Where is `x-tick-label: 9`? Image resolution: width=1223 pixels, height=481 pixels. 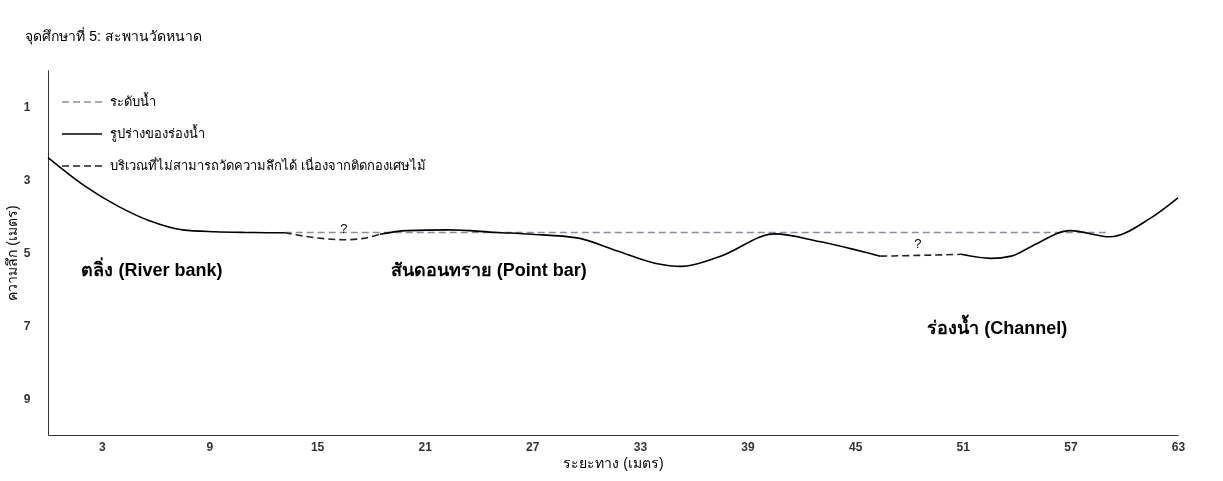
x-tick-label: 9 is located at coordinates (210, 446).